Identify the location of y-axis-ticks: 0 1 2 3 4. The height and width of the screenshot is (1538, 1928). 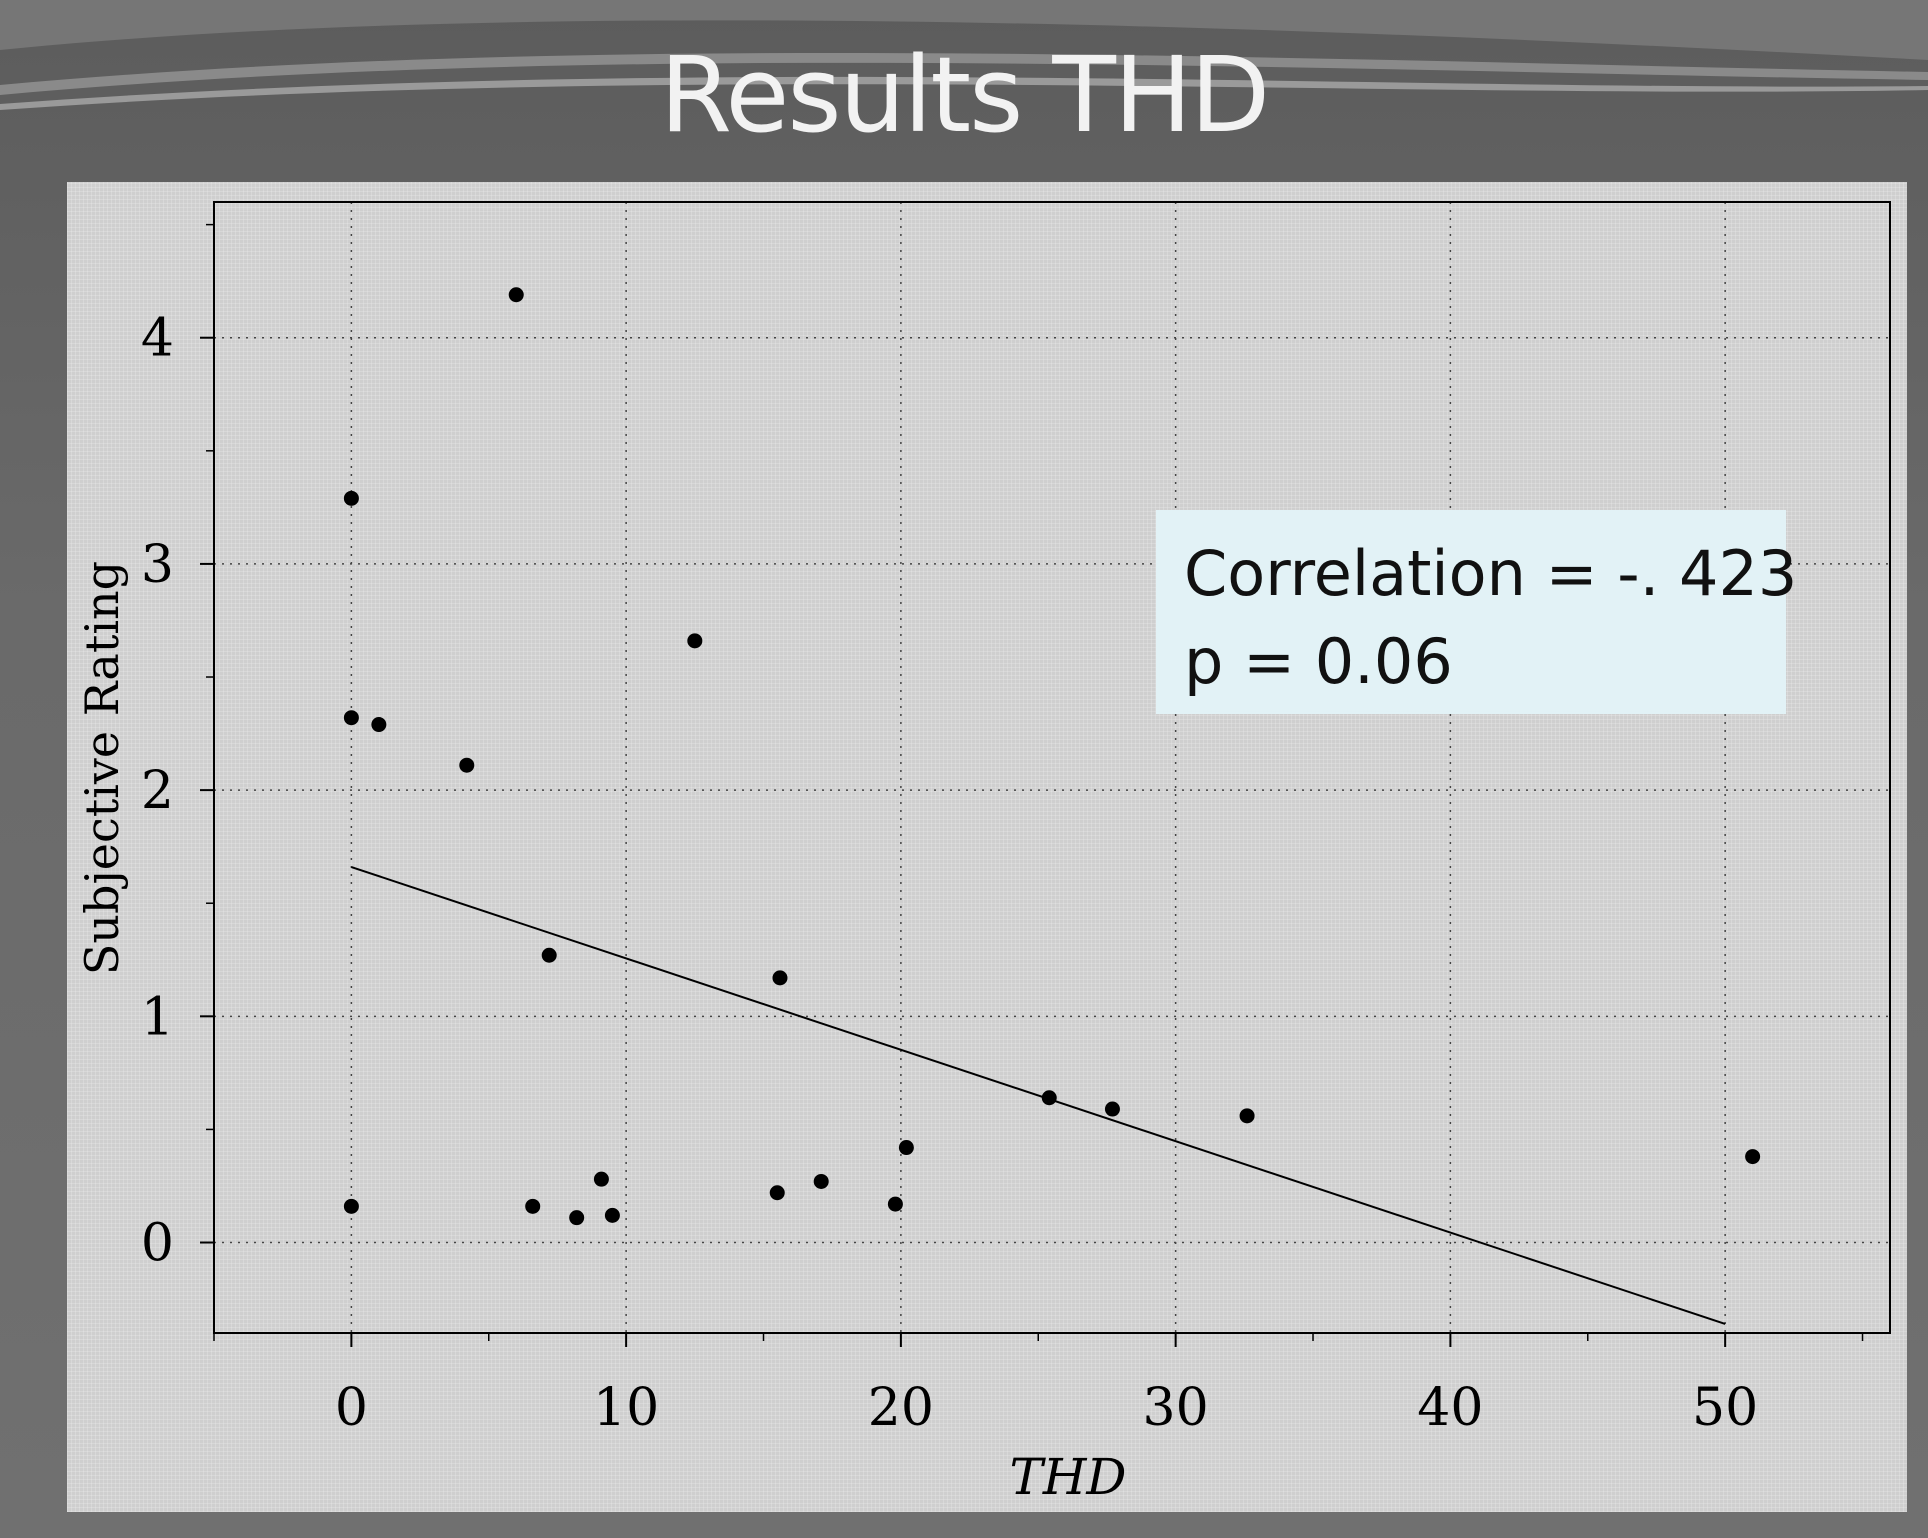
(177, 748).